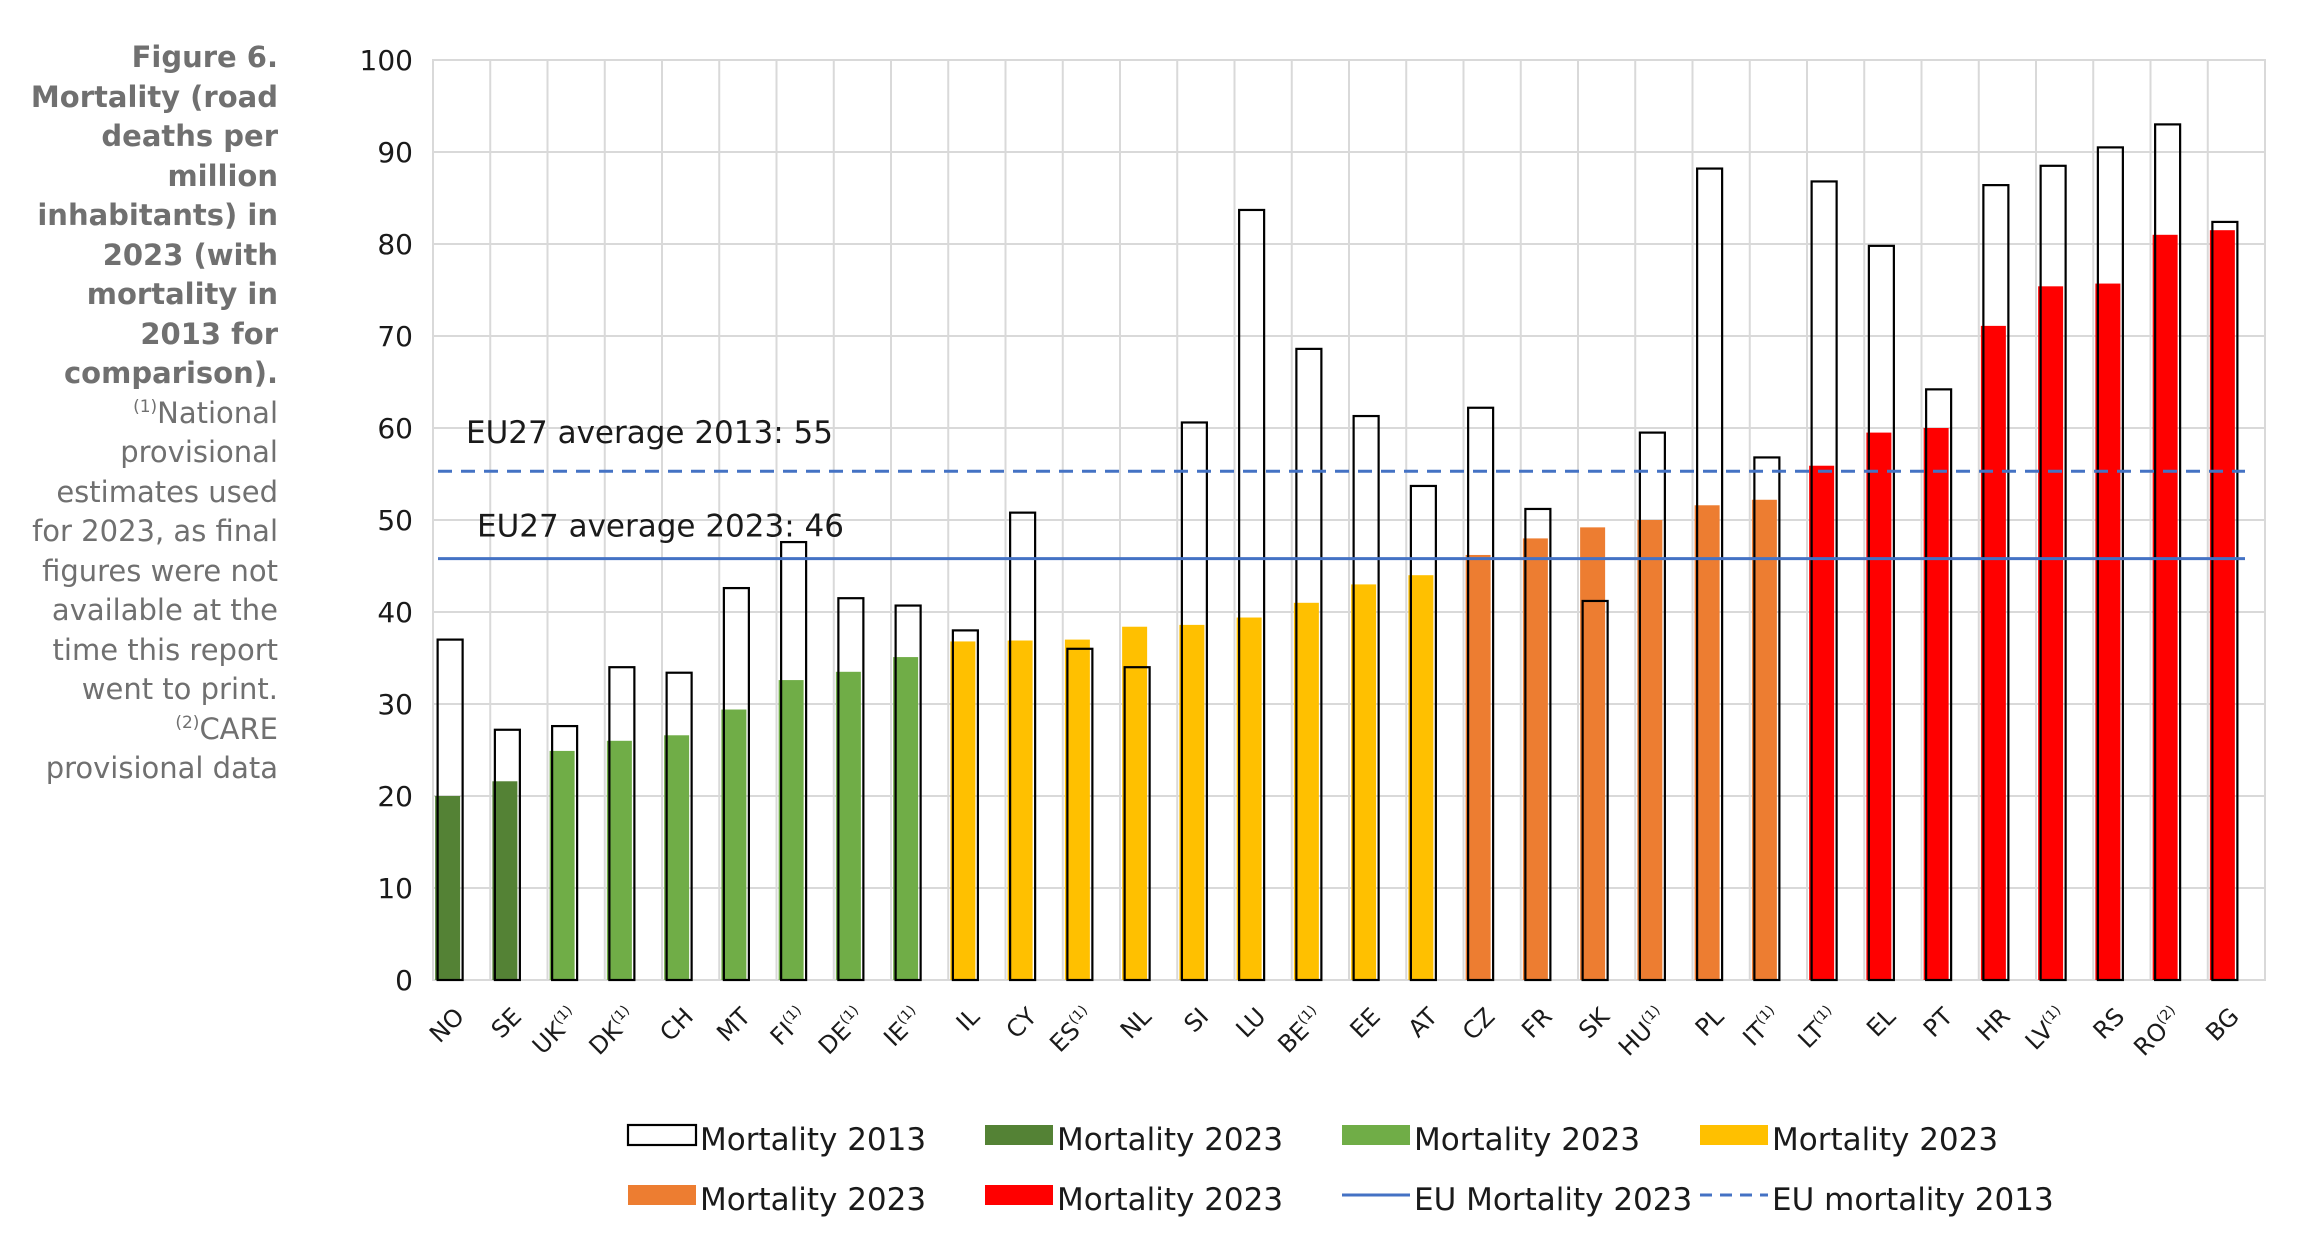 The height and width of the screenshot is (1256, 2298). What do you see at coordinates (1365, 1022) in the screenshot?
I see `x-label-ee: EE` at bounding box center [1365, 1022].